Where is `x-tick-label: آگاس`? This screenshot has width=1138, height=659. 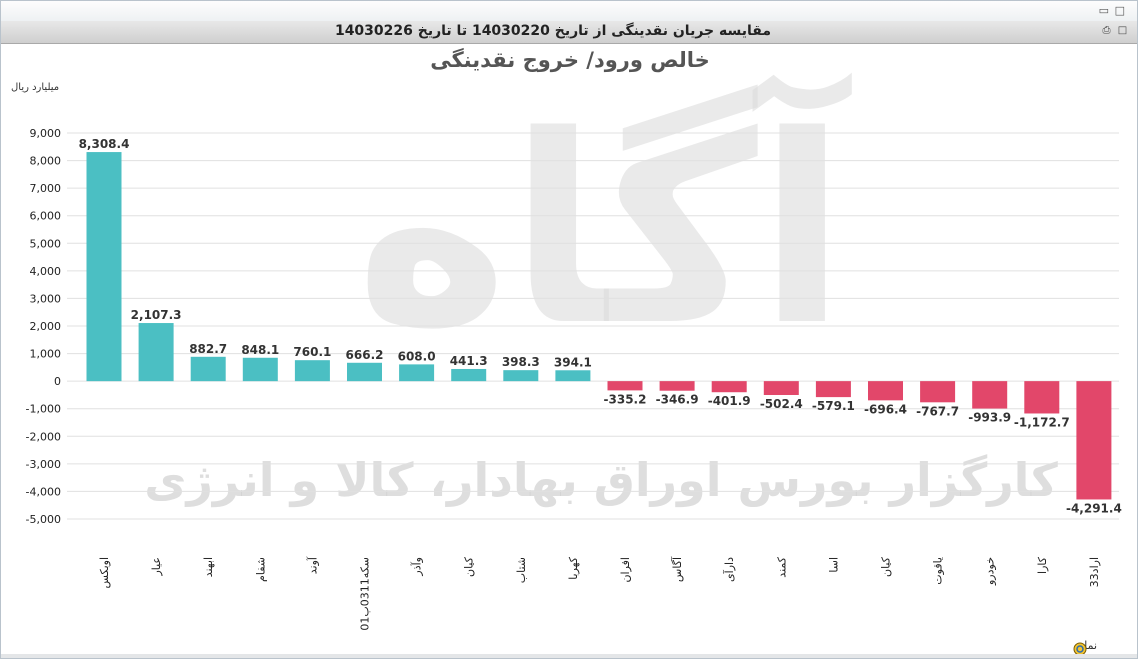 x-tick-label: آگاس is located at coordinates (677, 569).